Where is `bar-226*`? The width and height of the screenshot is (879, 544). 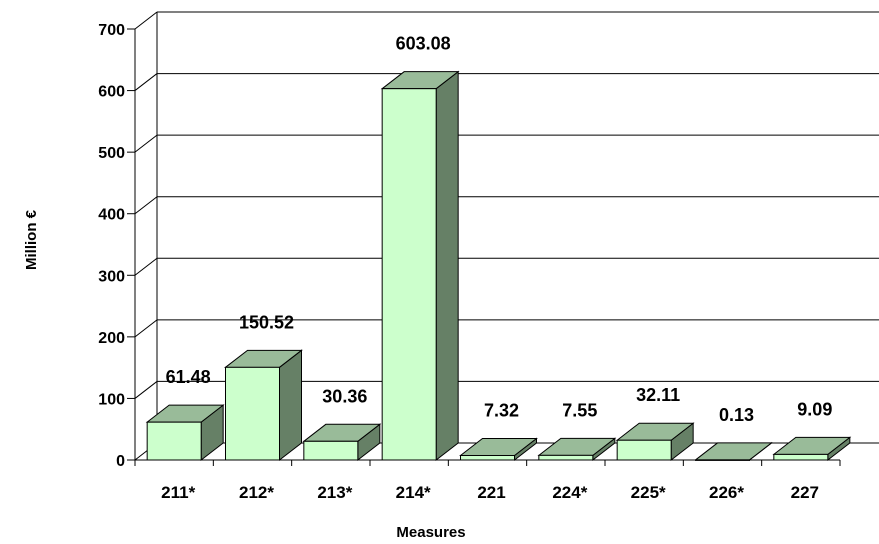
bar-226* is located at coordinates (733, 451).